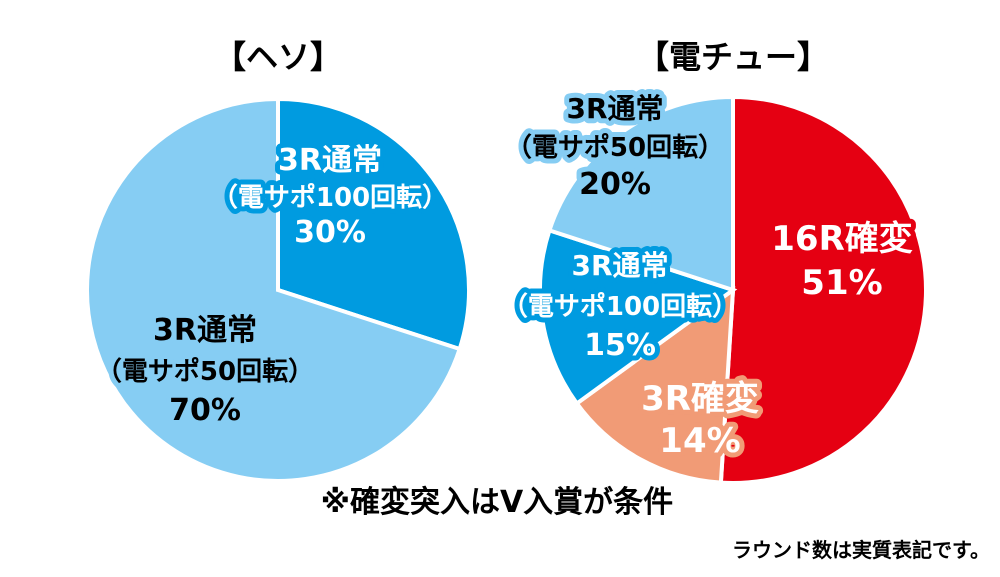  What do you see at coordinates (699, 441) in the screenshot?
I see `slice-label-line: 14%` at bounding box center [699, 441].